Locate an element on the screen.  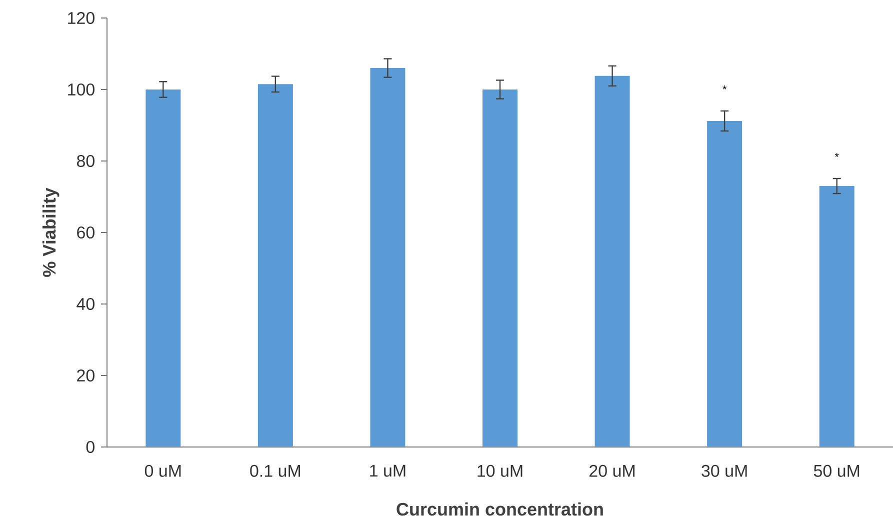
y-tick-label: 60 is located at coordinates (85, 232).